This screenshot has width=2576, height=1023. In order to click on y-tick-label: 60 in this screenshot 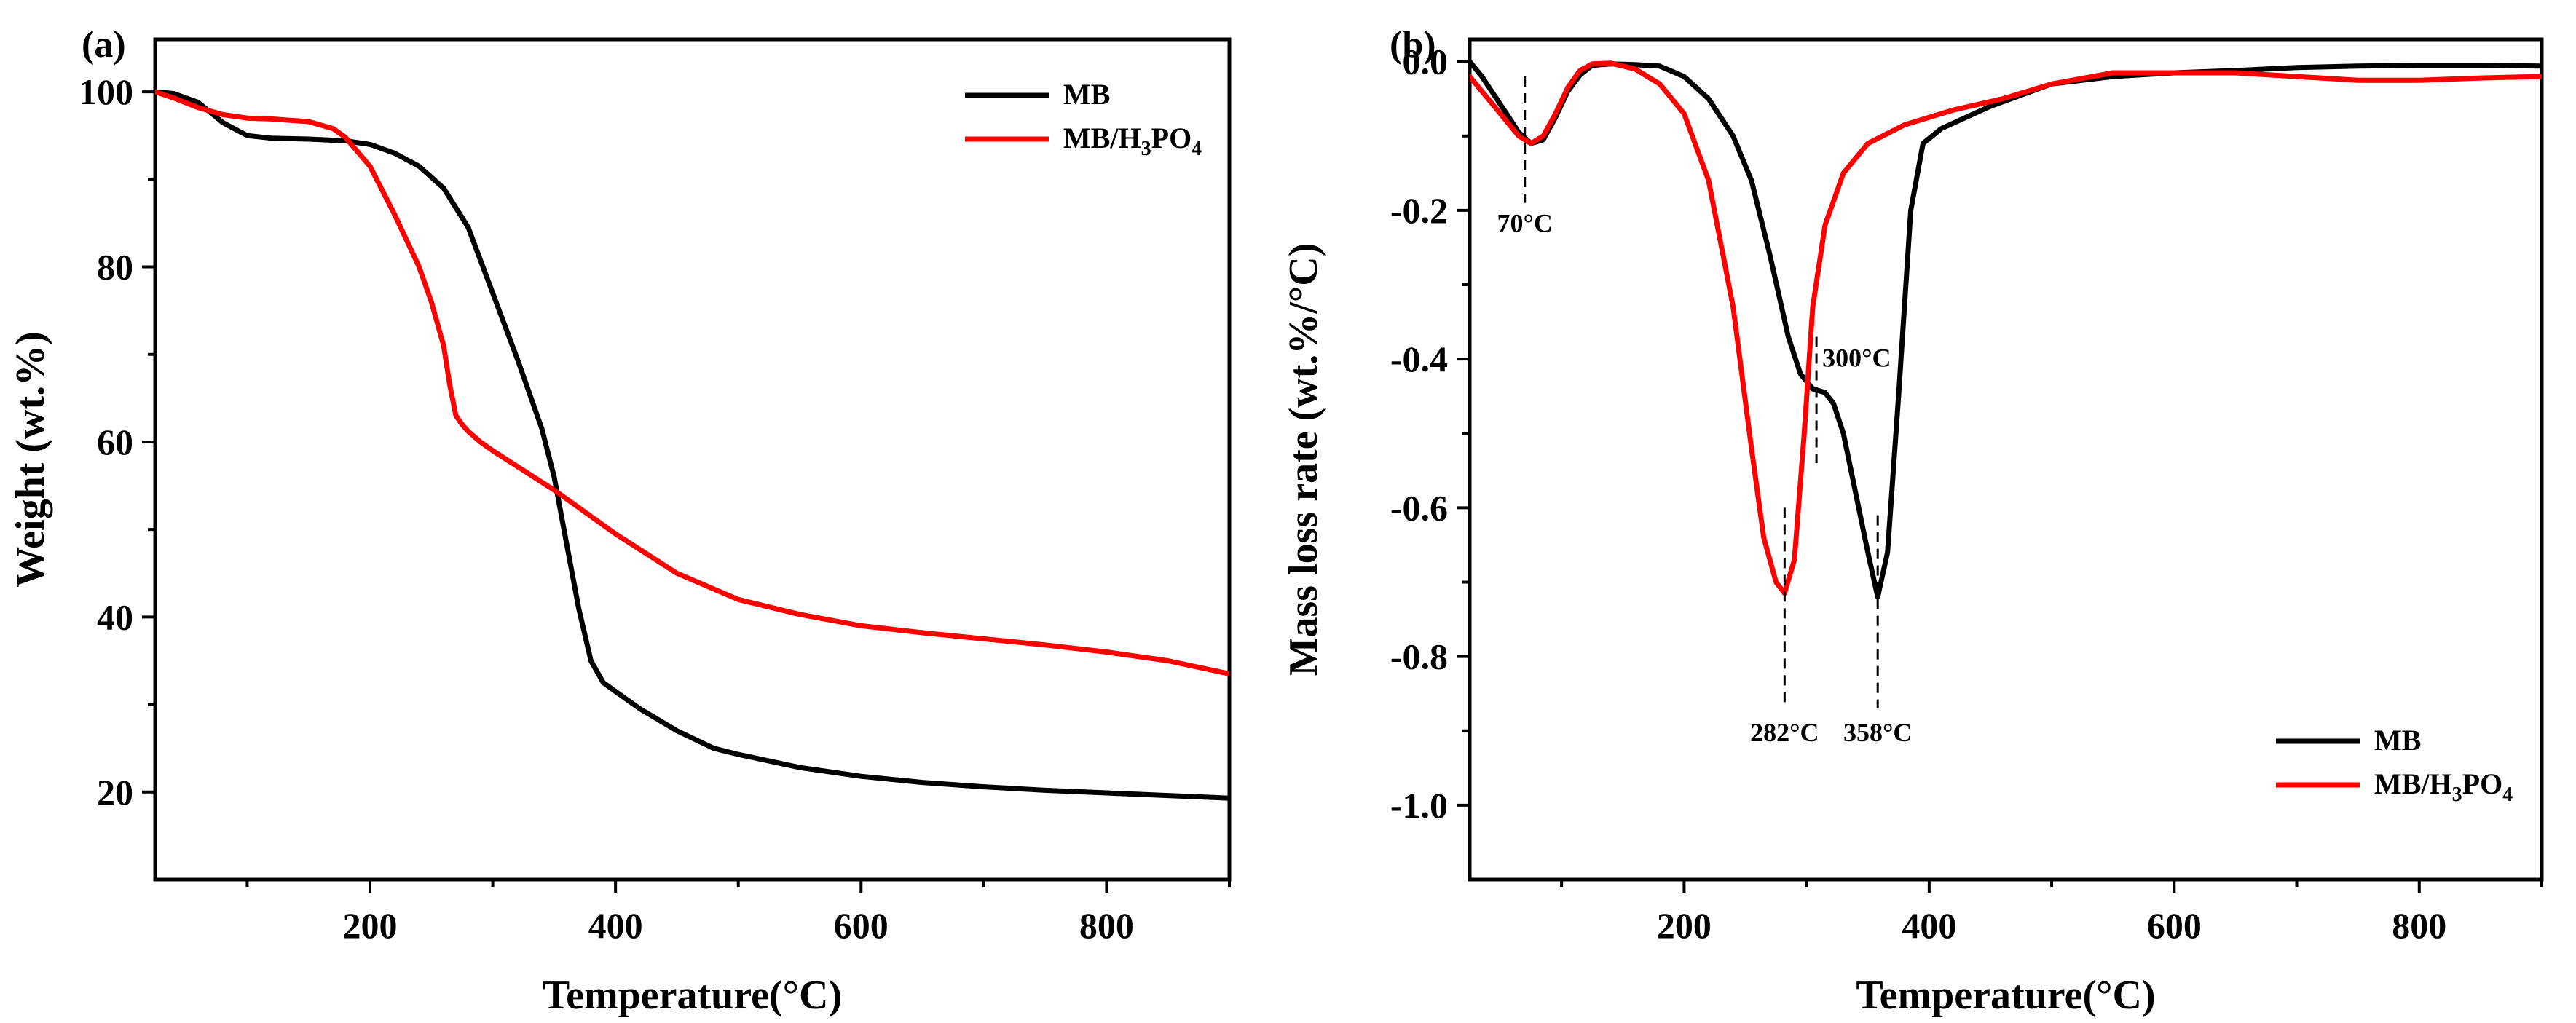, I will do `click(115, 442)`.